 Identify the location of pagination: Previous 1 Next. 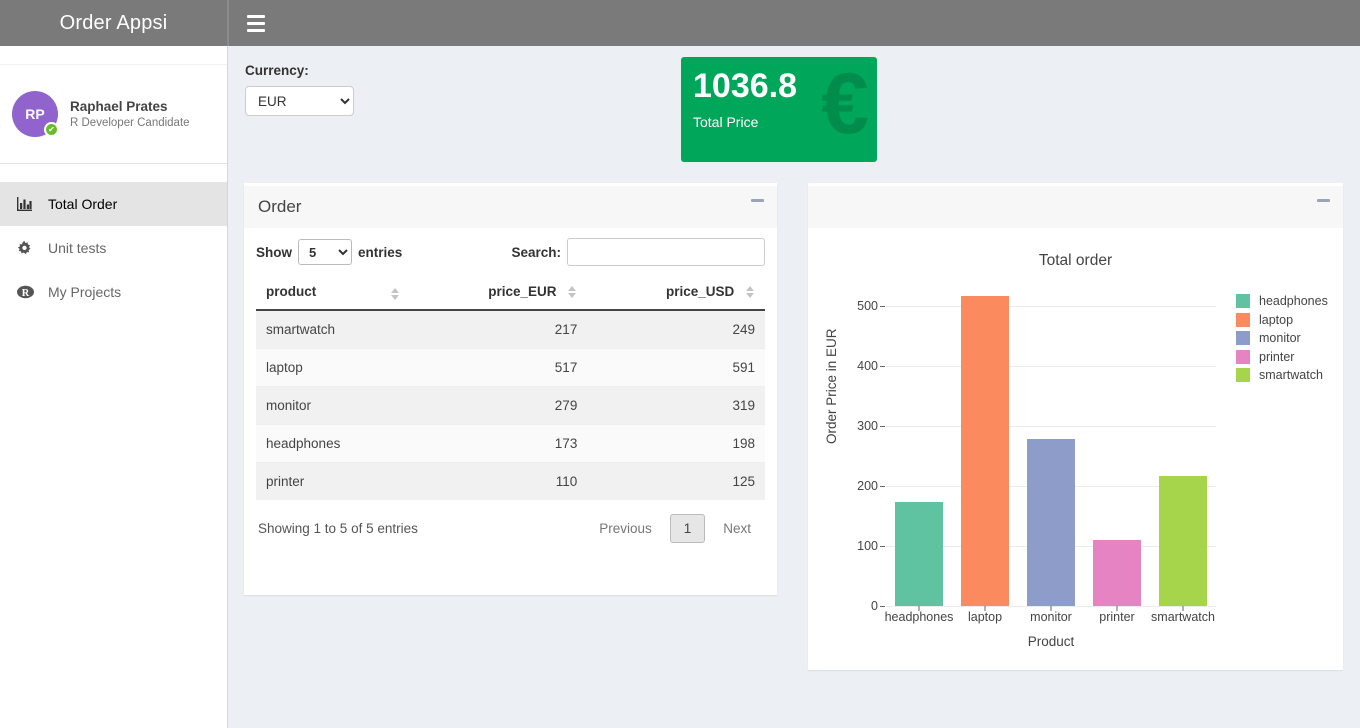
(675, 529).